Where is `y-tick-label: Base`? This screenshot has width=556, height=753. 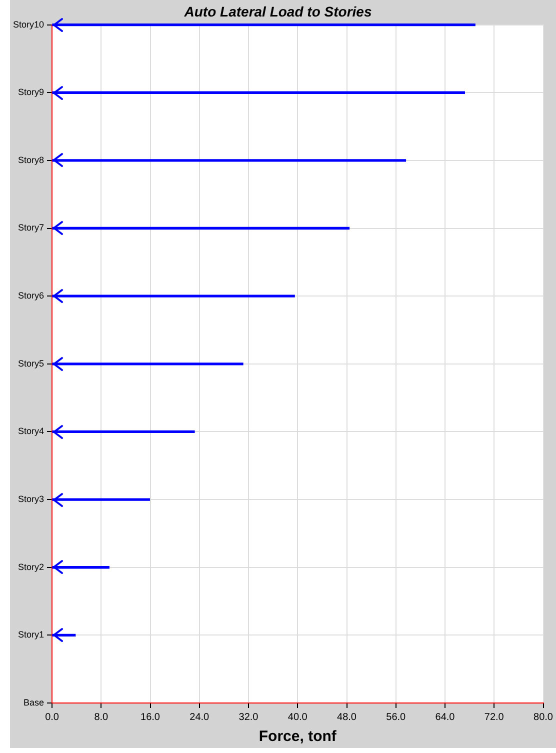
y-tick-label: Base is located at coordinates (34, 702).